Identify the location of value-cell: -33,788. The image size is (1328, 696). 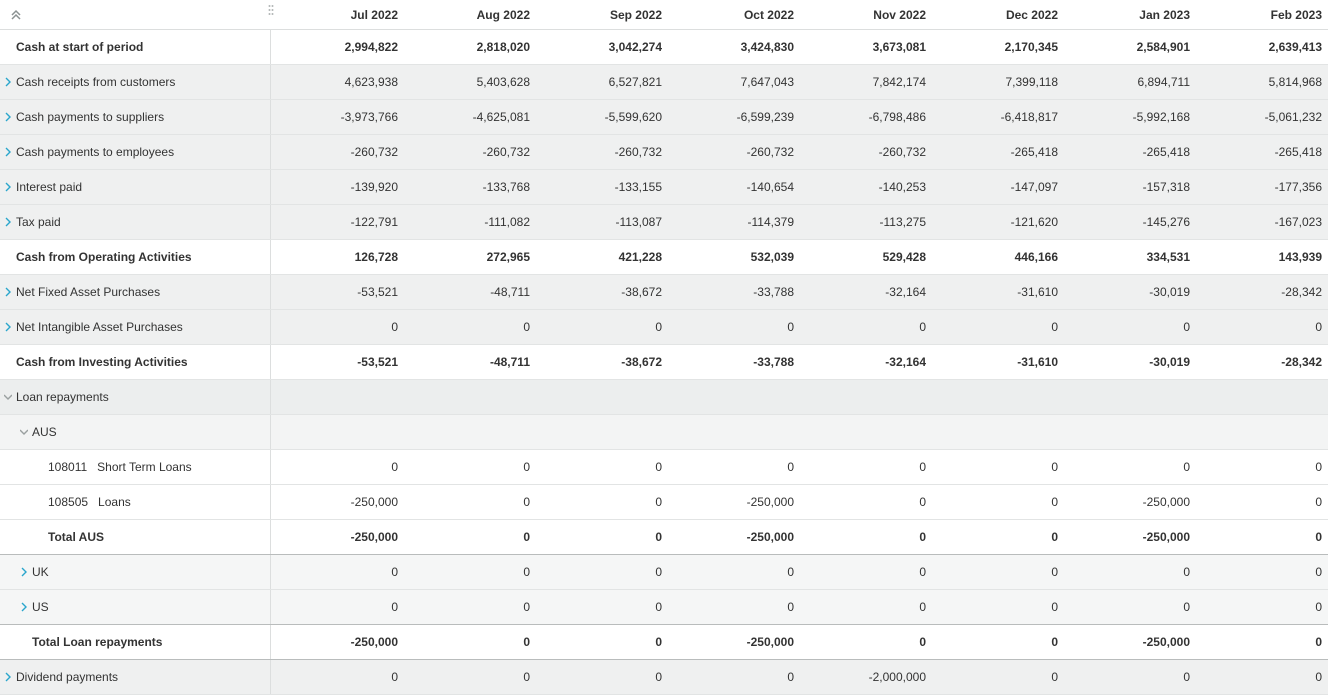
(773, 292).